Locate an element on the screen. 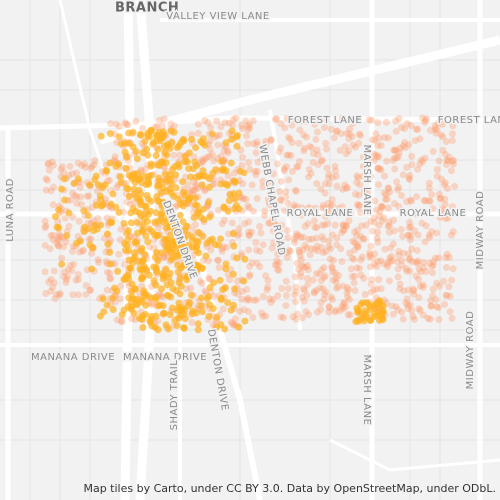 The height and width of the screenshot is (500, 500). street-label: ROYAL LANE is located at coordinates (433, 213).